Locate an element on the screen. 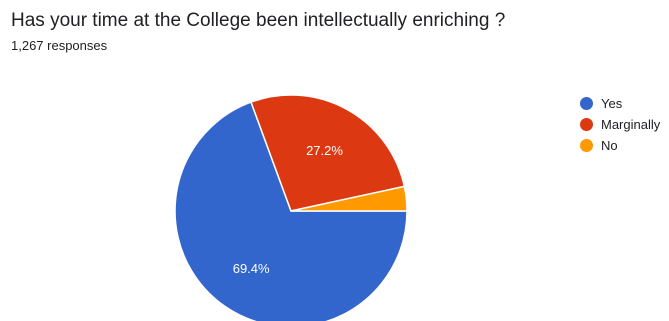 The width and height of the screenshot is (669, 321). response-count: 1,267 responses is located at coordinates (59, 45).